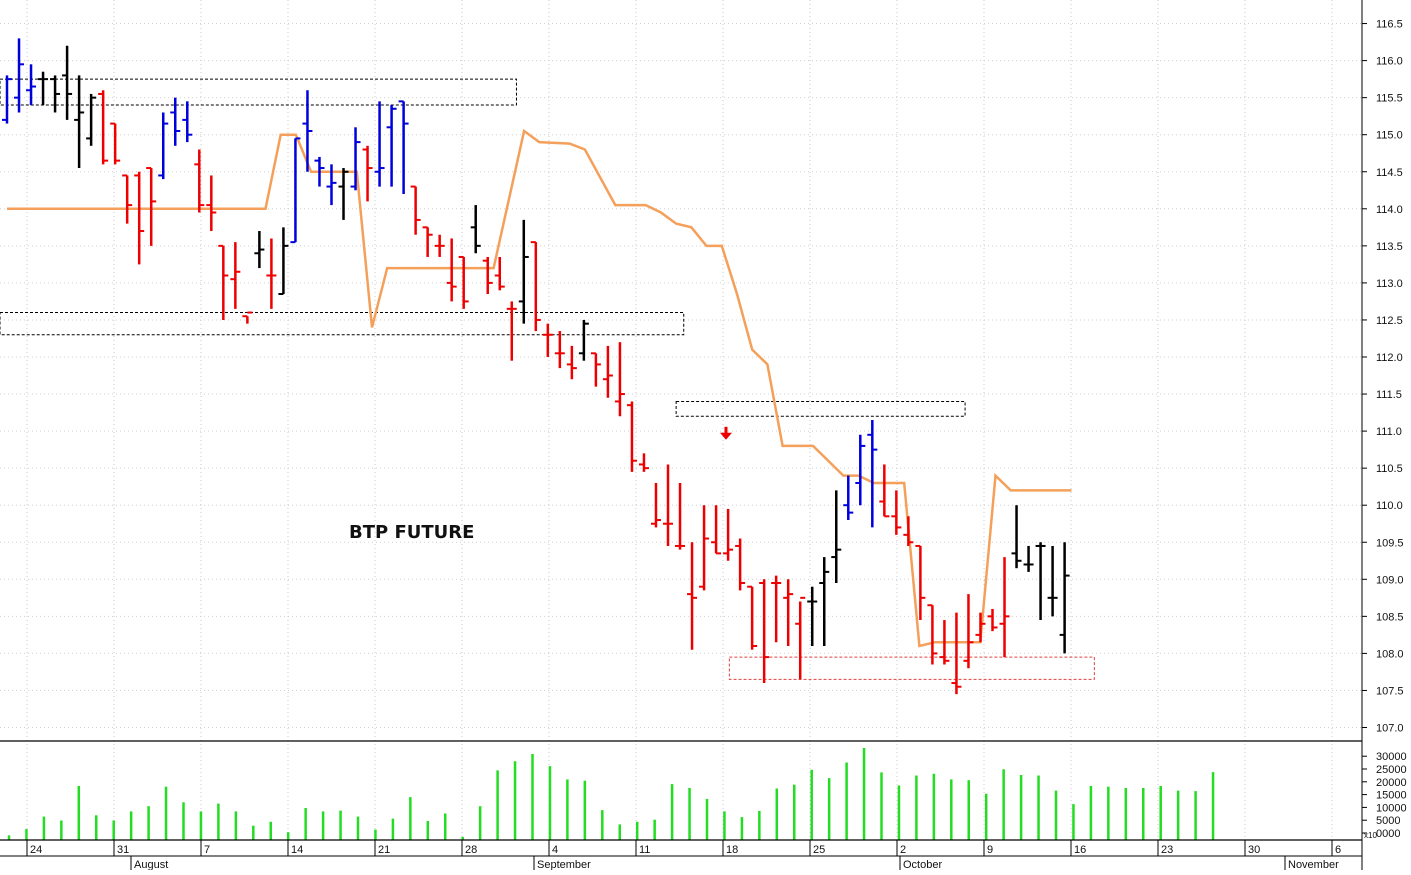  Describe the element at coordinates (1391, 783) in the screenshot. I see `volume-tick-label: 20000` at that location.